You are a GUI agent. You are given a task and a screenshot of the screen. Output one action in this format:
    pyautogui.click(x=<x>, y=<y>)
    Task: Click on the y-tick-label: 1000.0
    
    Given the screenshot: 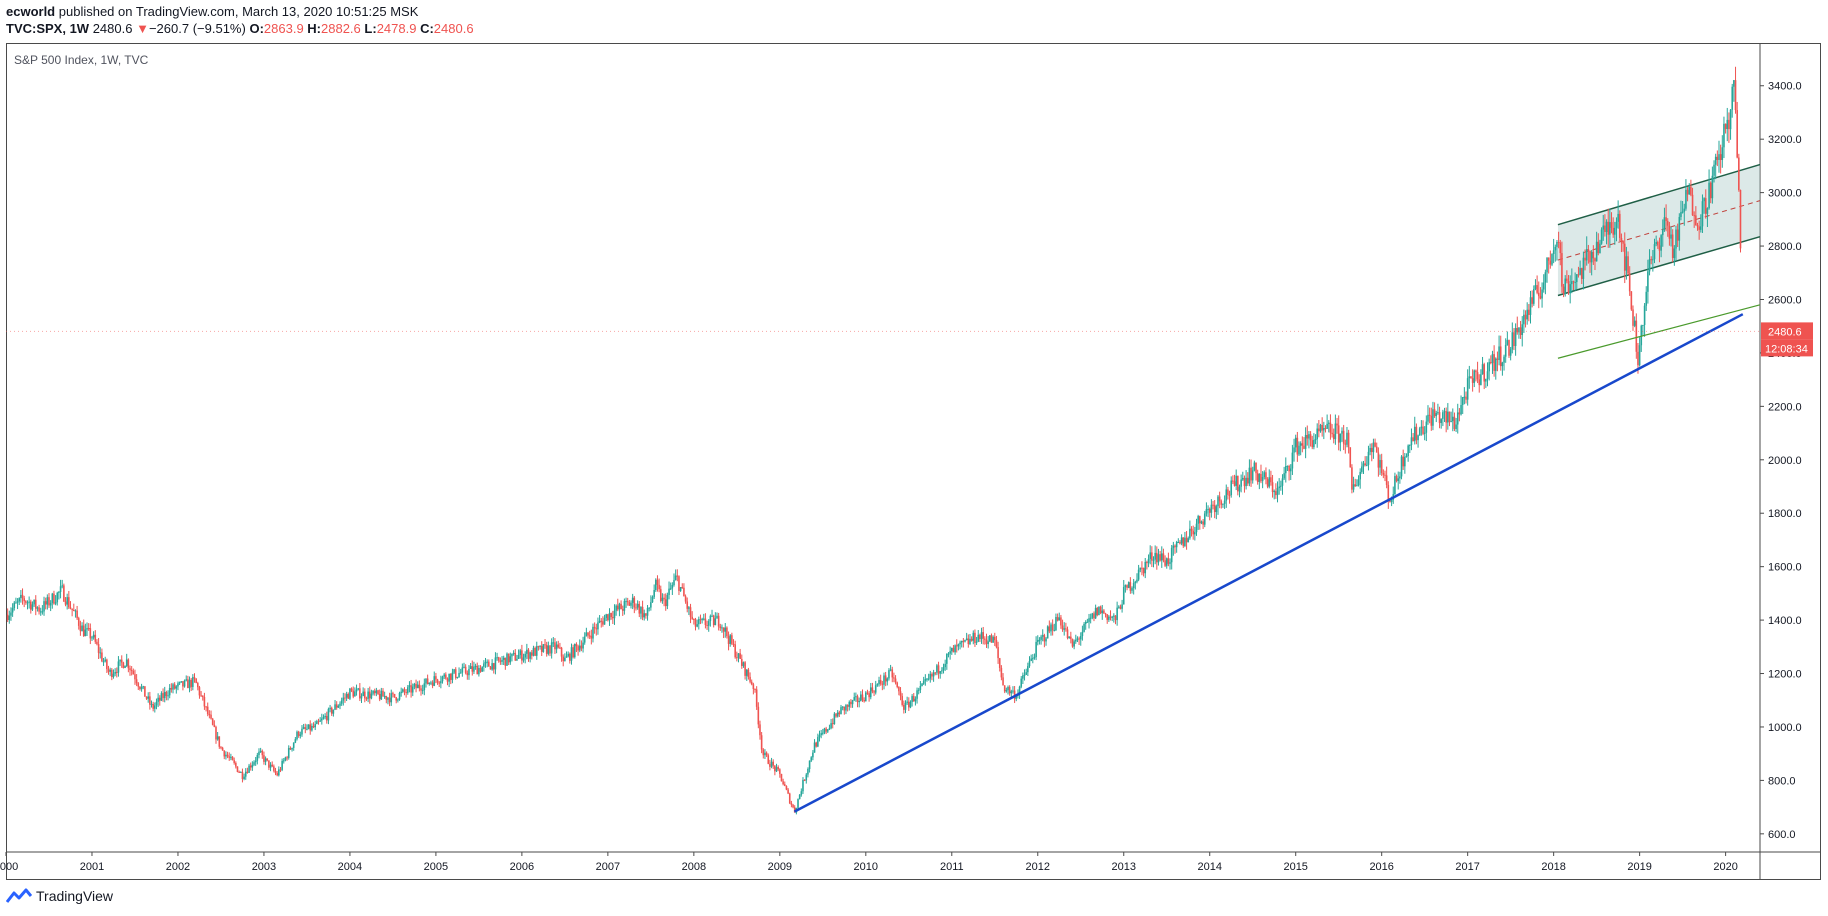 What is the action you would take?
    pyautogui.click(x=1785, y=728)
    